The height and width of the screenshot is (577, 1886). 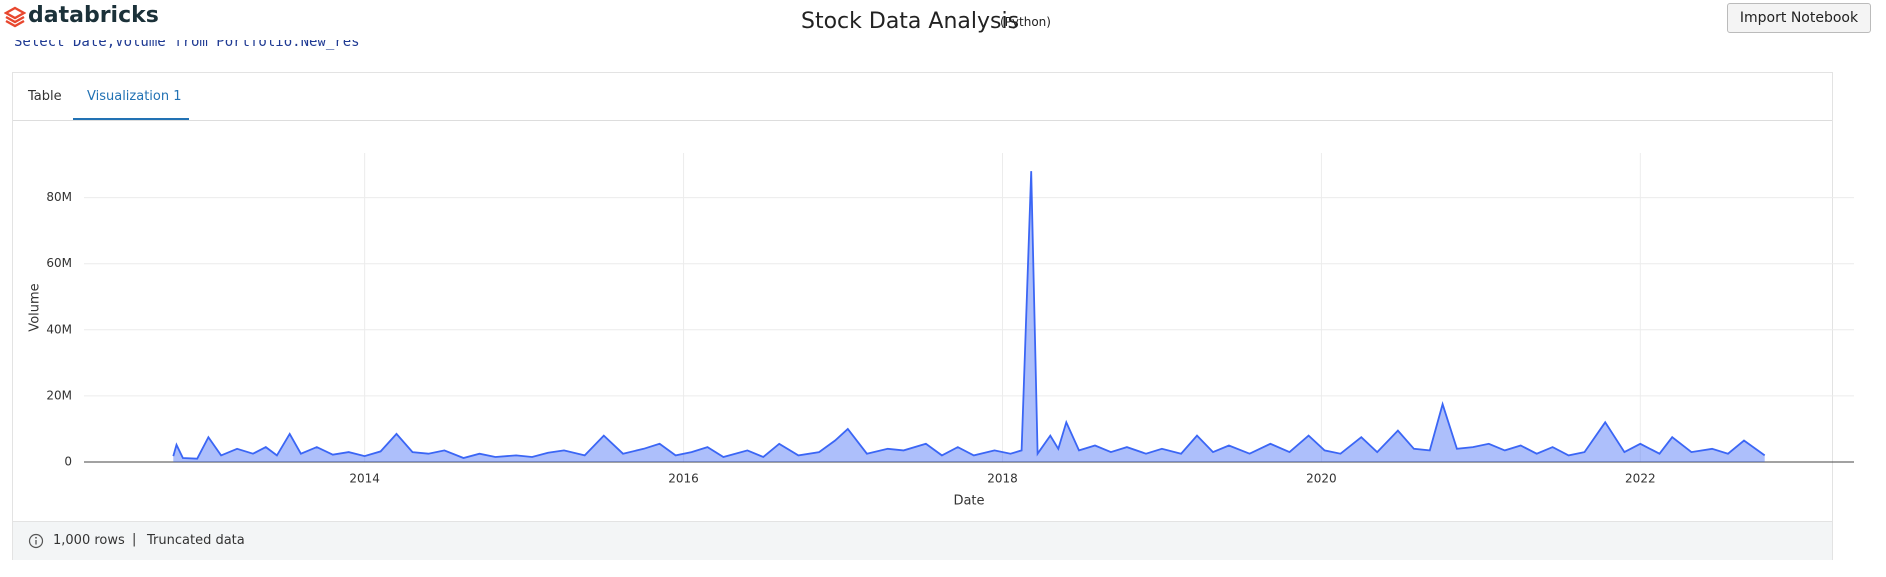 I want to click on import-button: Import Notebook, so click(x=1799, y=18).